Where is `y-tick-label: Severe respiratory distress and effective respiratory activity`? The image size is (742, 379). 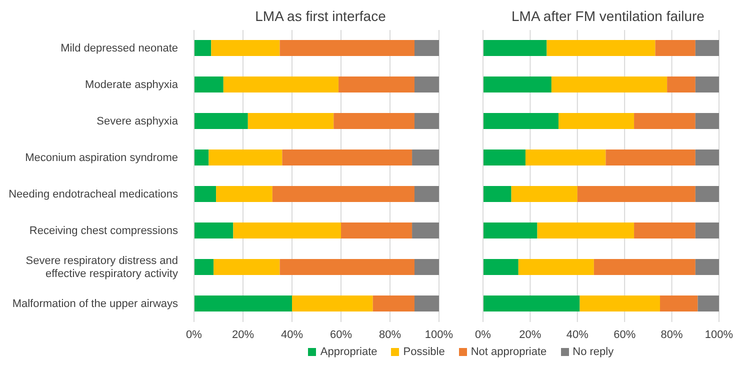 y-tick-label: Severe respiratory distress and effective respiratory activity is located at coordinates (102, 267).